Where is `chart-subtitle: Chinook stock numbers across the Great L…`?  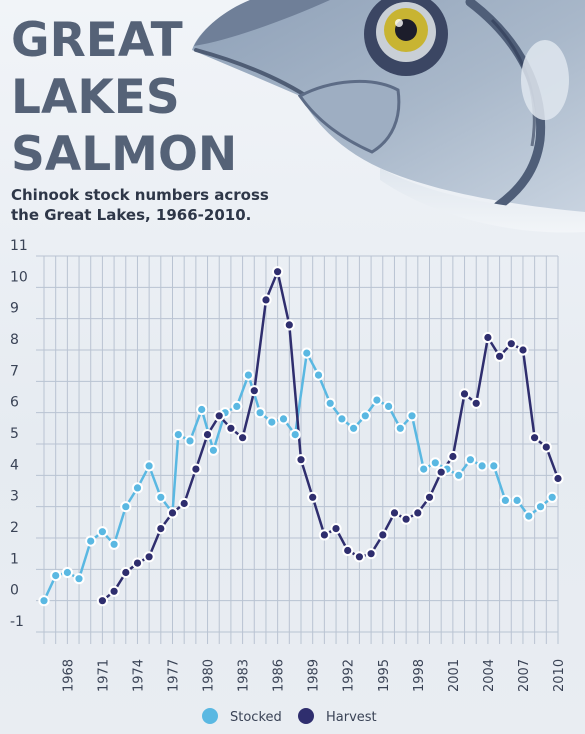
chart-subtitle: Chinook stock numbers across the Great L… is located at coordinates (140, 205).